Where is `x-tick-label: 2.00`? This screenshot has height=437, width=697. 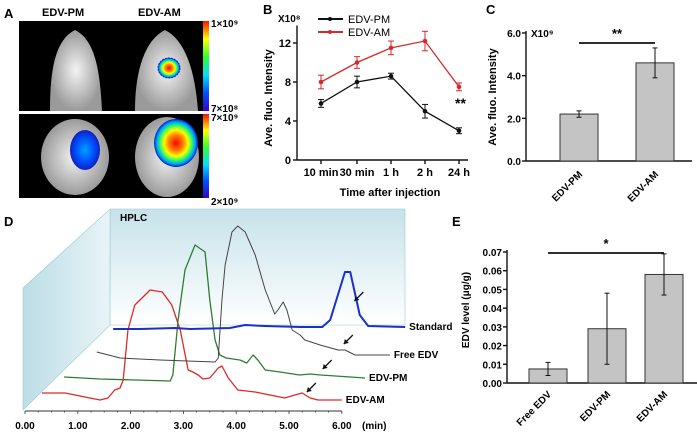
x-tick-label: 2.00 is located at coordinates (131, 426).